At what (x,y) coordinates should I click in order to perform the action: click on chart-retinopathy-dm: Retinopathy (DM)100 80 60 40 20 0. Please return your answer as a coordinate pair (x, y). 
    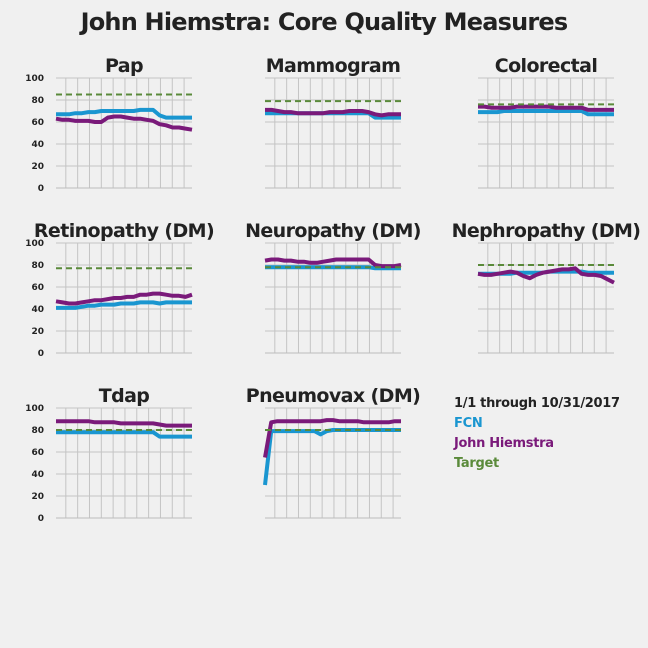
    Looking at the image, I should click on (119, 289).